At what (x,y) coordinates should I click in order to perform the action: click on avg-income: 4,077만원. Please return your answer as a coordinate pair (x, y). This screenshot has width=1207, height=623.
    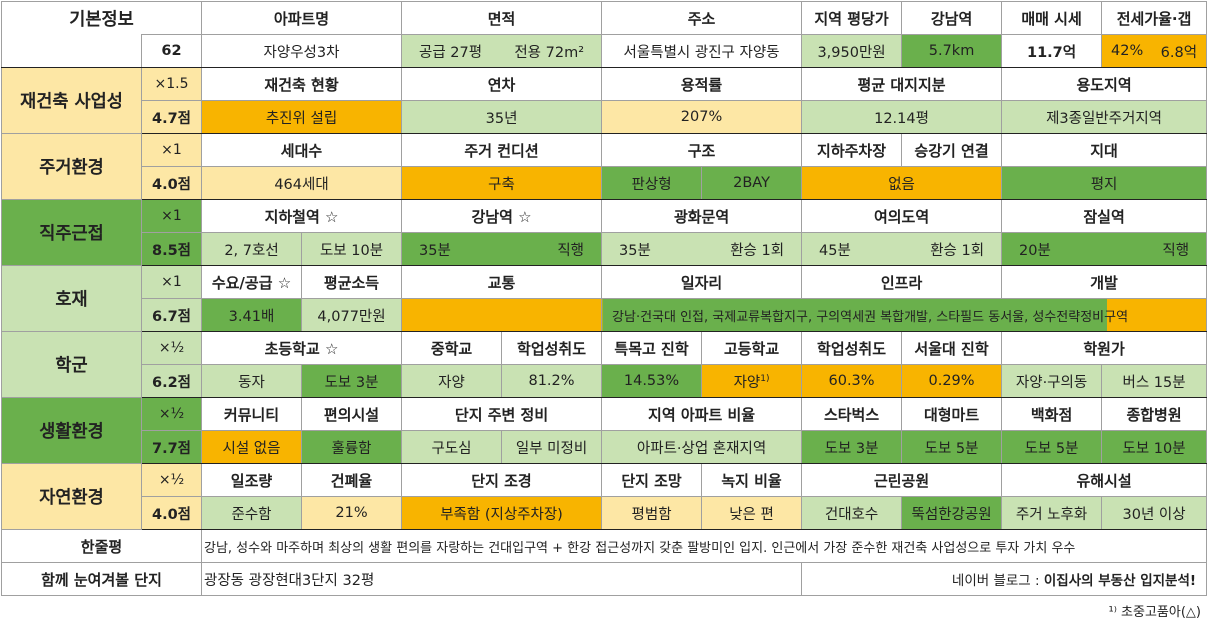
    Looking at the image, I should click on (351, 315).